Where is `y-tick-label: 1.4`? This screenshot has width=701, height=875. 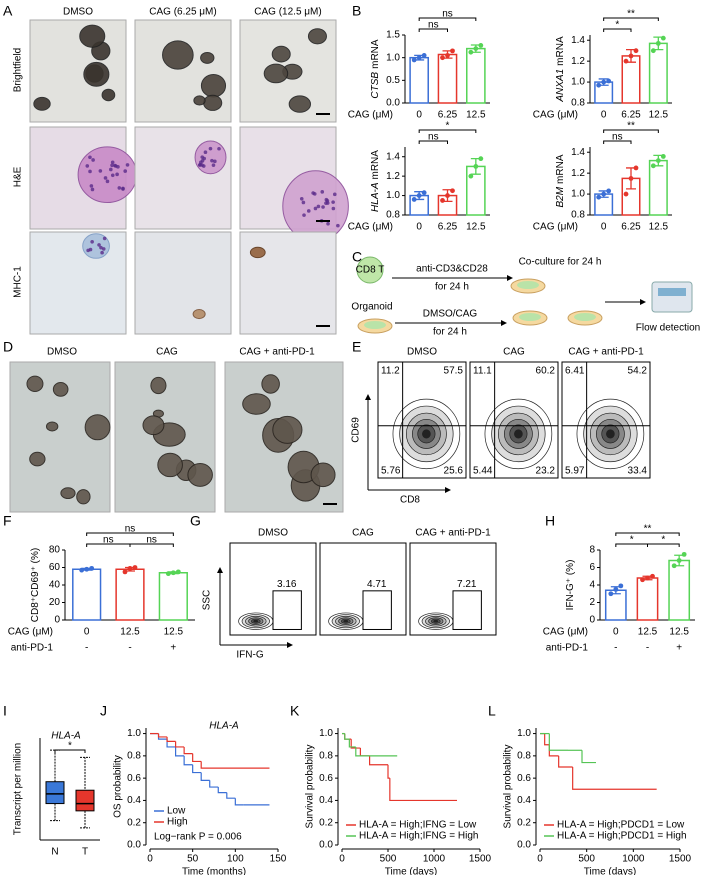 y-tick-label: 1.4 is located at coordinates (578, 40).